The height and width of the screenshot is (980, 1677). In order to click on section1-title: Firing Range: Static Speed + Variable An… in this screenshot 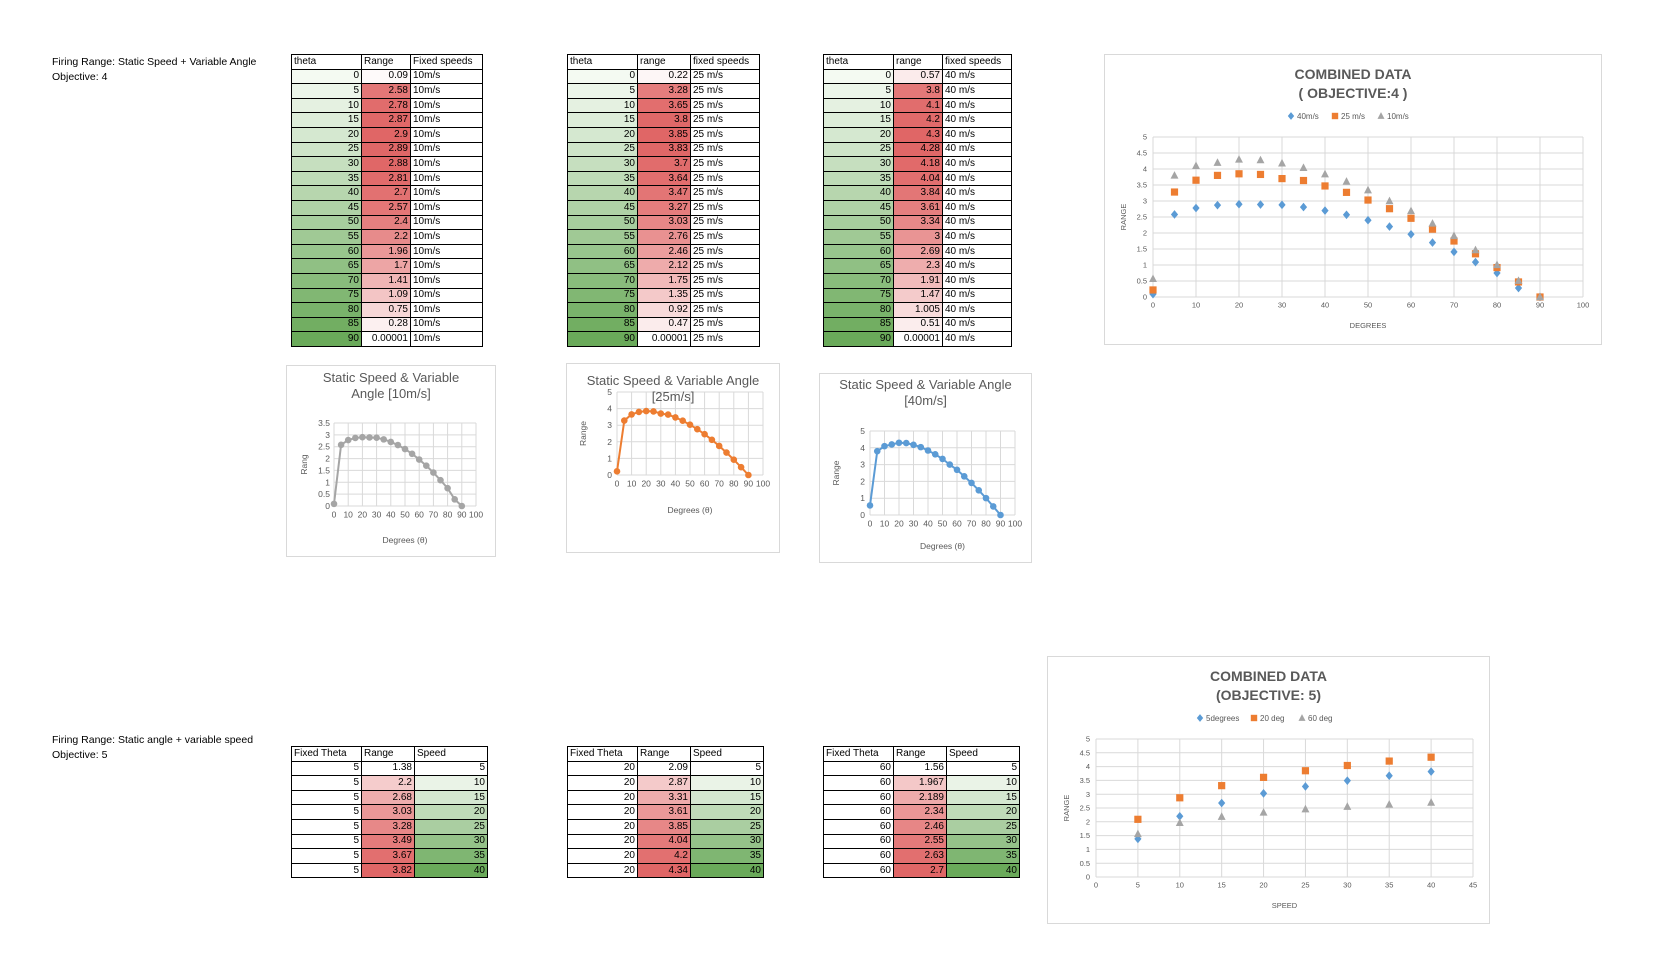, I will do `click(154, 62)`.